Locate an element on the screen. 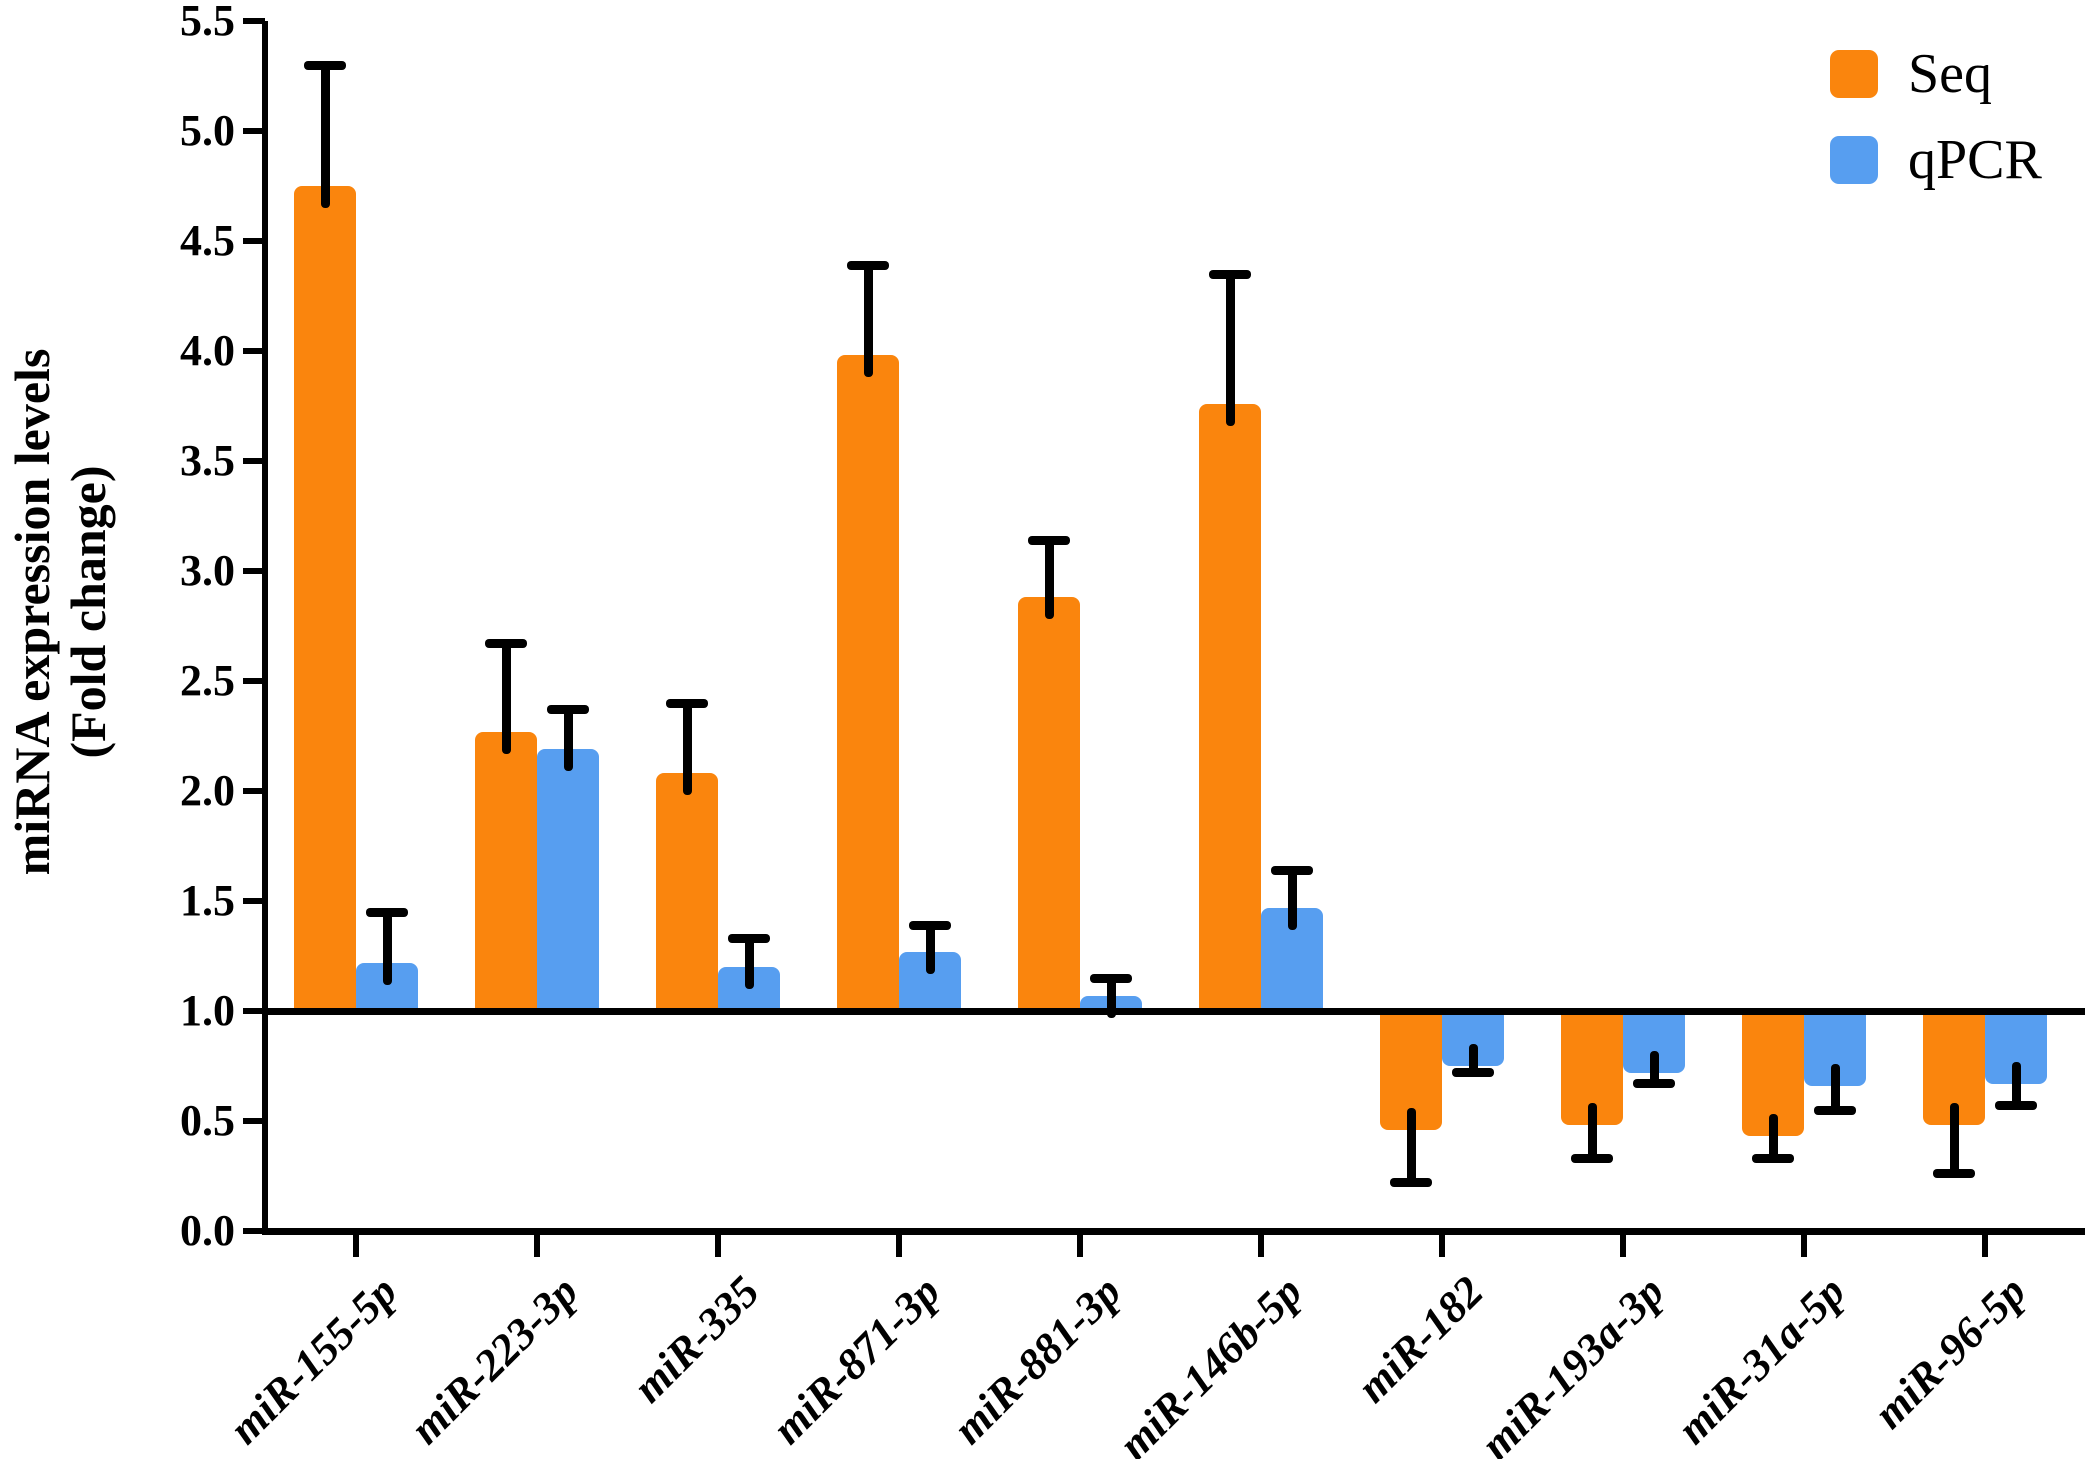 This screenshot has width=2091, height=1459. y-tick-label: 3.5 is located at coordinates (207, 460).